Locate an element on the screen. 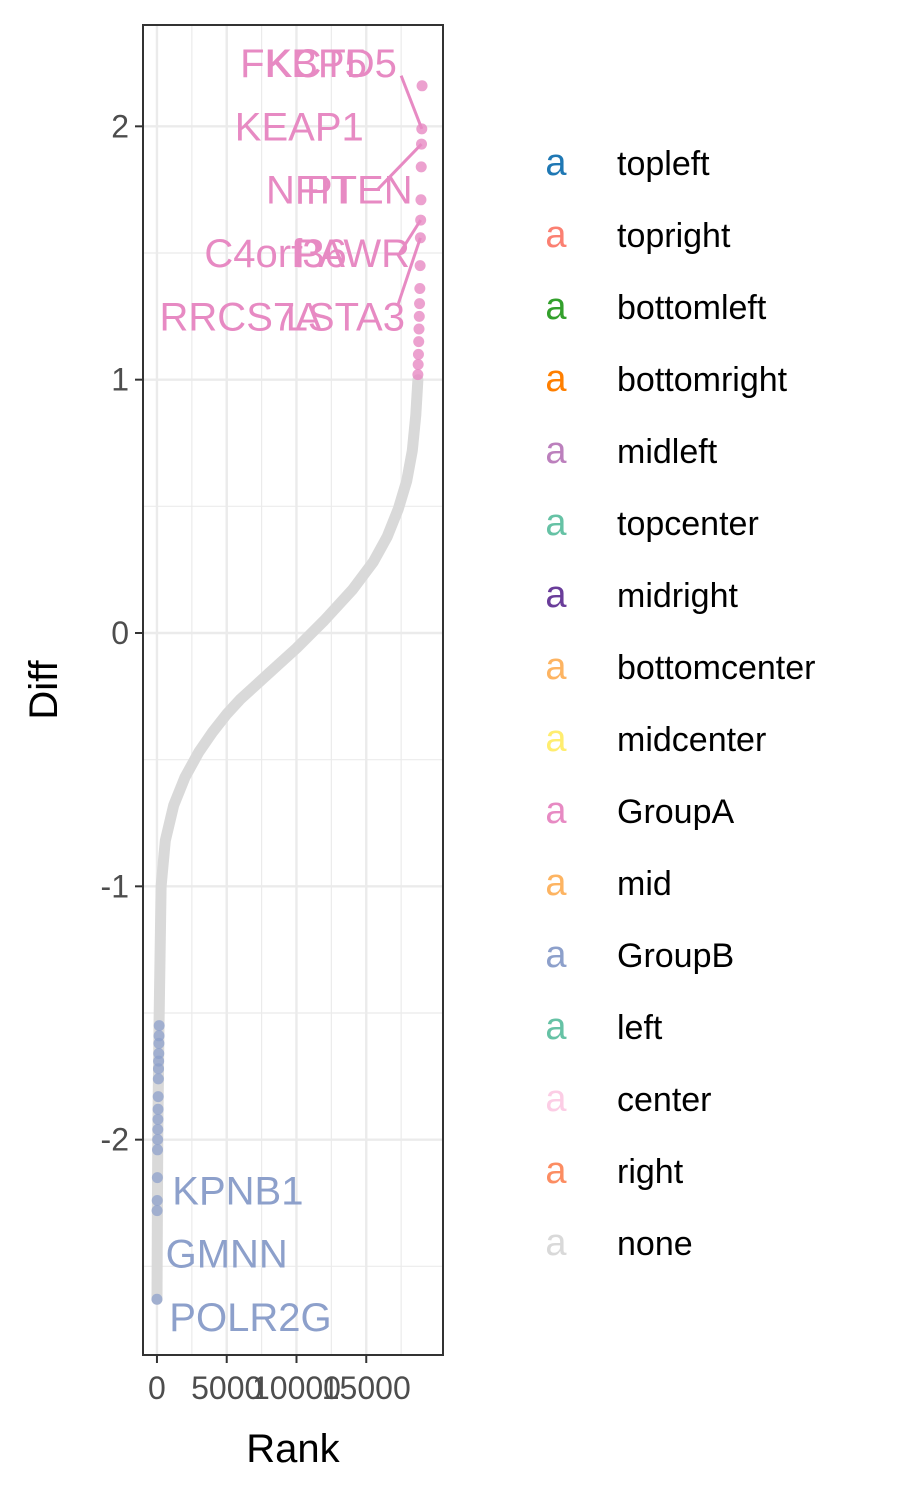  gene-label-kpnb1: KPNB1 is located at coordinates (237, 1191).